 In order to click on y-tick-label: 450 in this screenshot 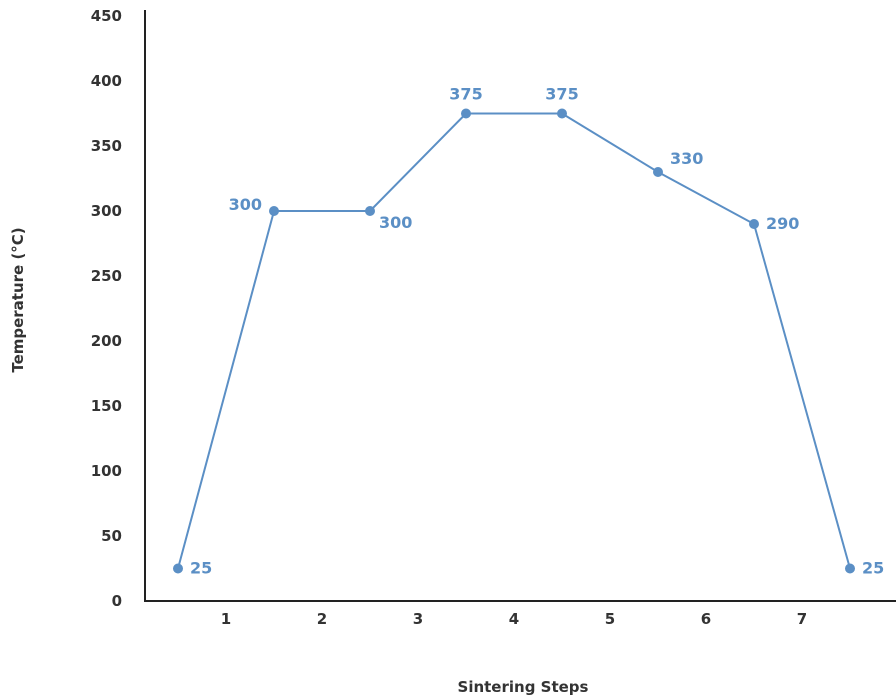, I will do `click(106, 16)`.